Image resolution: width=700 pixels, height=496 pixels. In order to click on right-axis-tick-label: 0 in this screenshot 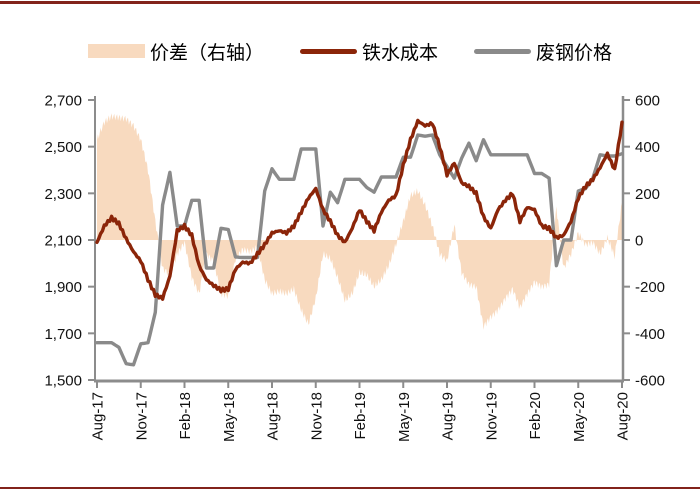, I will do `click(639, 241)`.